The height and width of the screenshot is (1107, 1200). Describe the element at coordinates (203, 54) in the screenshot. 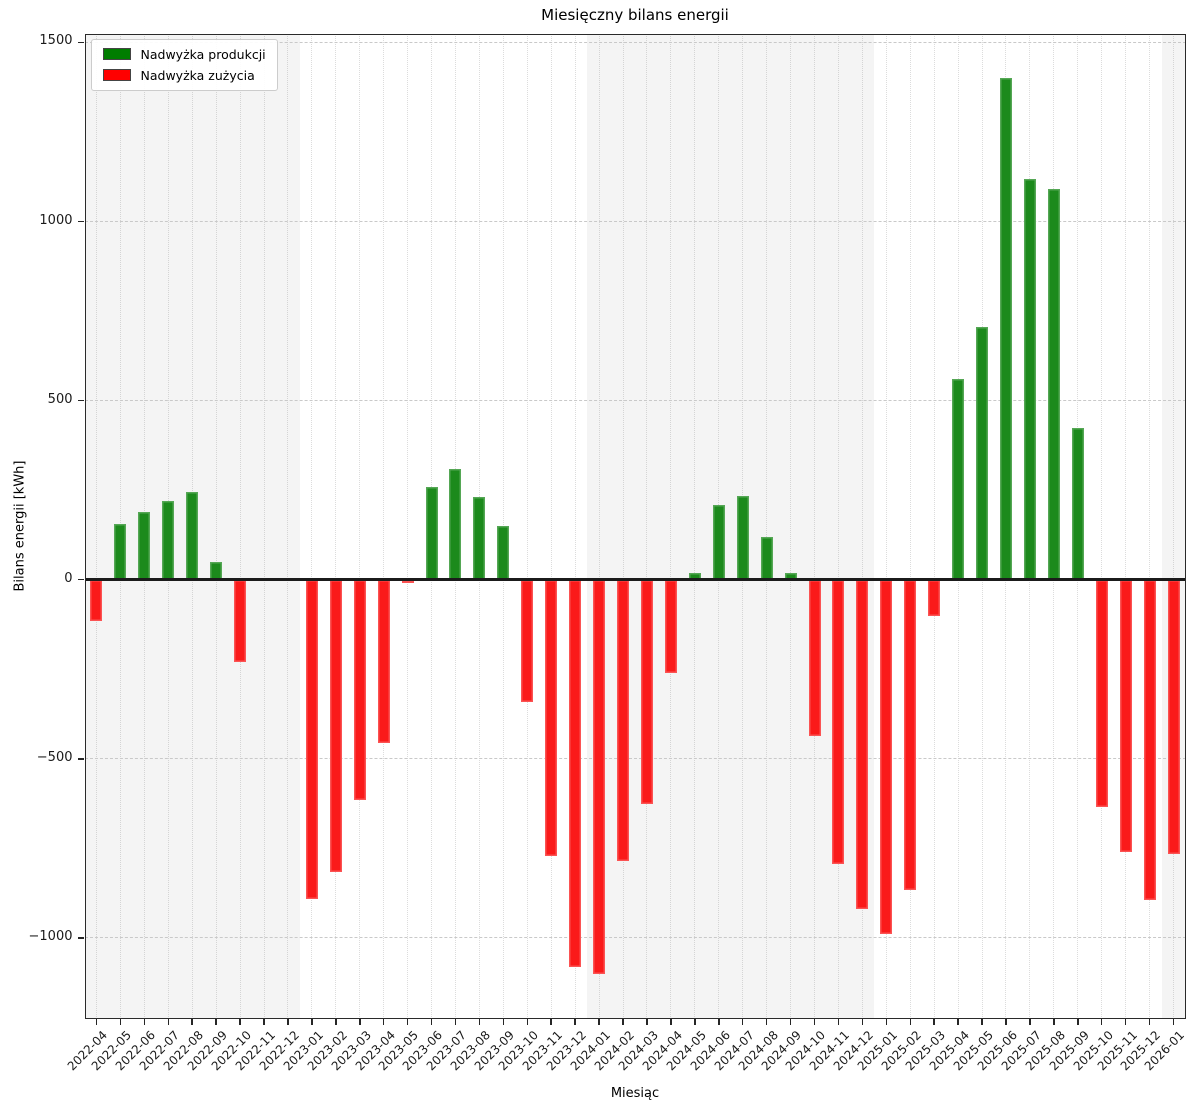

I see `legend-label-production: Nadwyżka produkcji` at that location.